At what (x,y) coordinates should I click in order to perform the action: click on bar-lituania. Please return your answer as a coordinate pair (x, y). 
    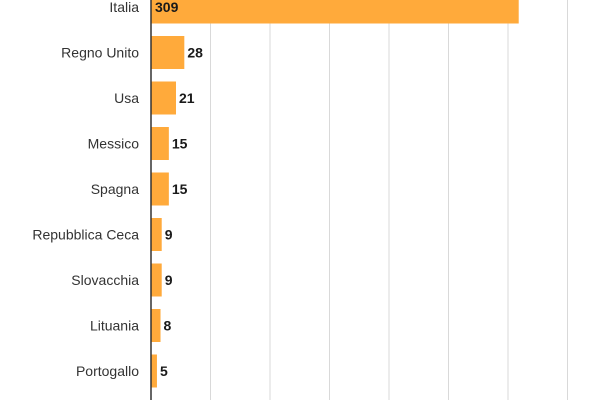
    Looking at the image, I should click on (156, 325).